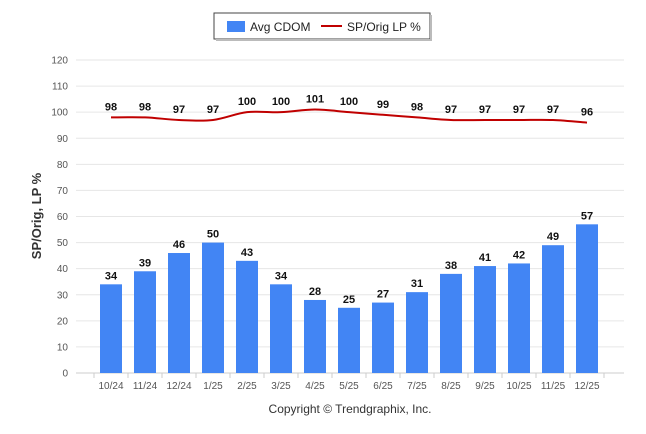  I want to click on x-tick-label: 7/25, so click(417, 386).